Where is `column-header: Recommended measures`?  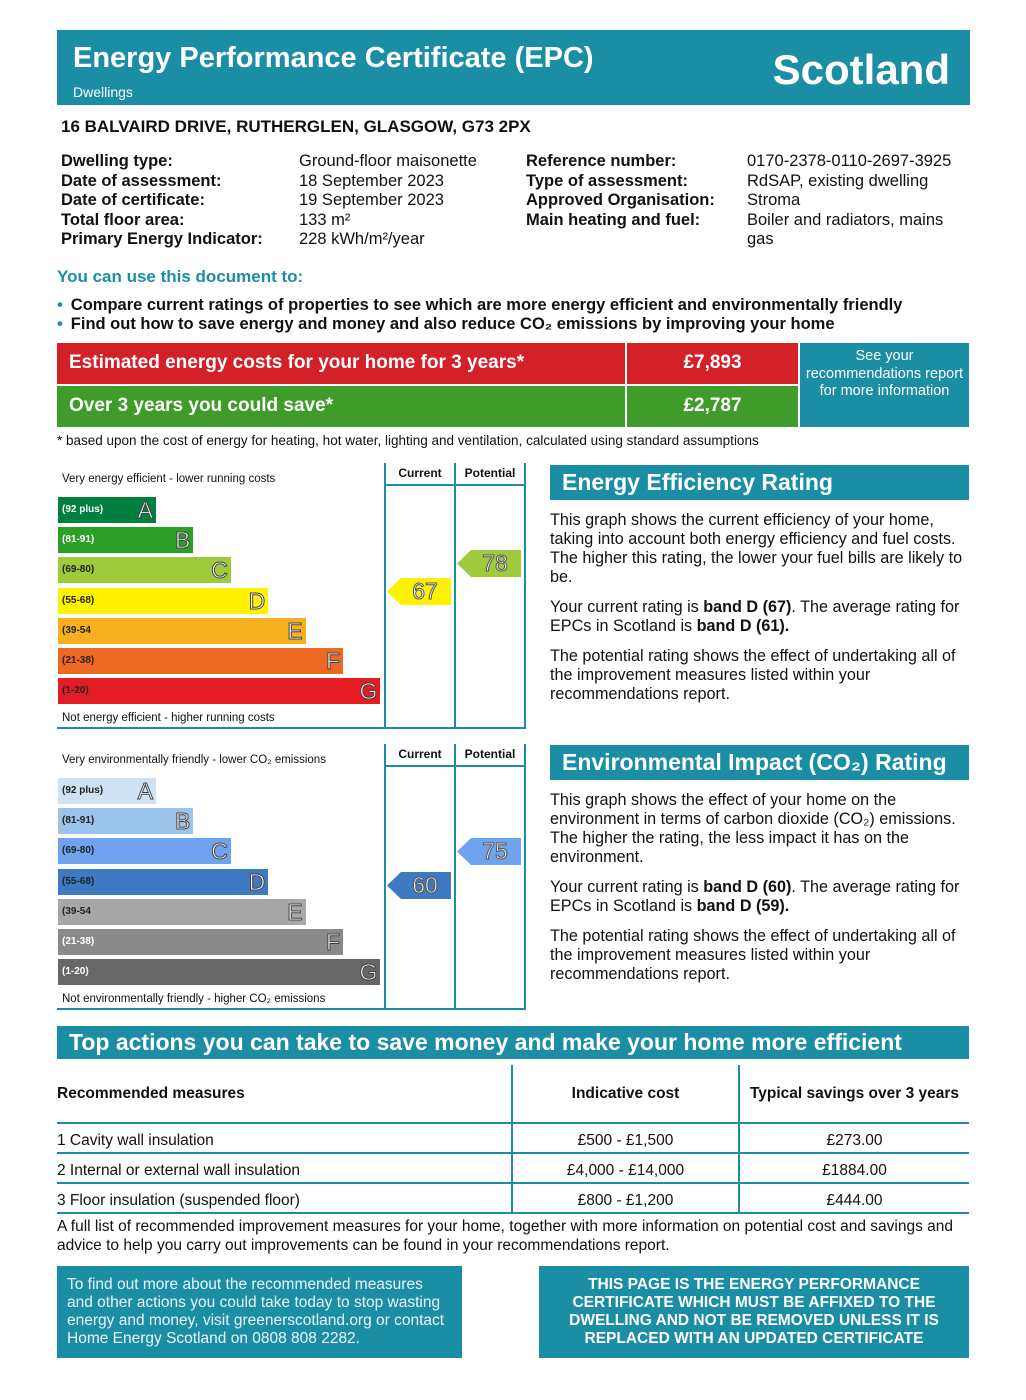
column-header: Recommended measures is located at coordinates (284, 1094).